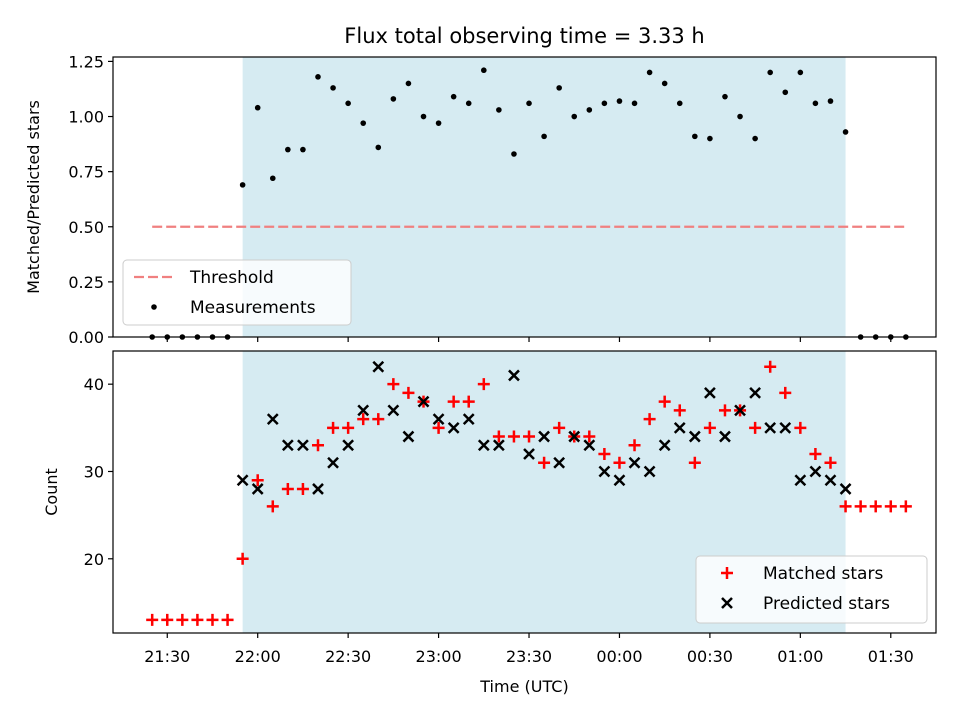 The image size is (960, 720). What do you see at coordinates (86, 282) in the screenshot?
I see `top-y-tick-label: 0.25` at bounding box center [86, 282].